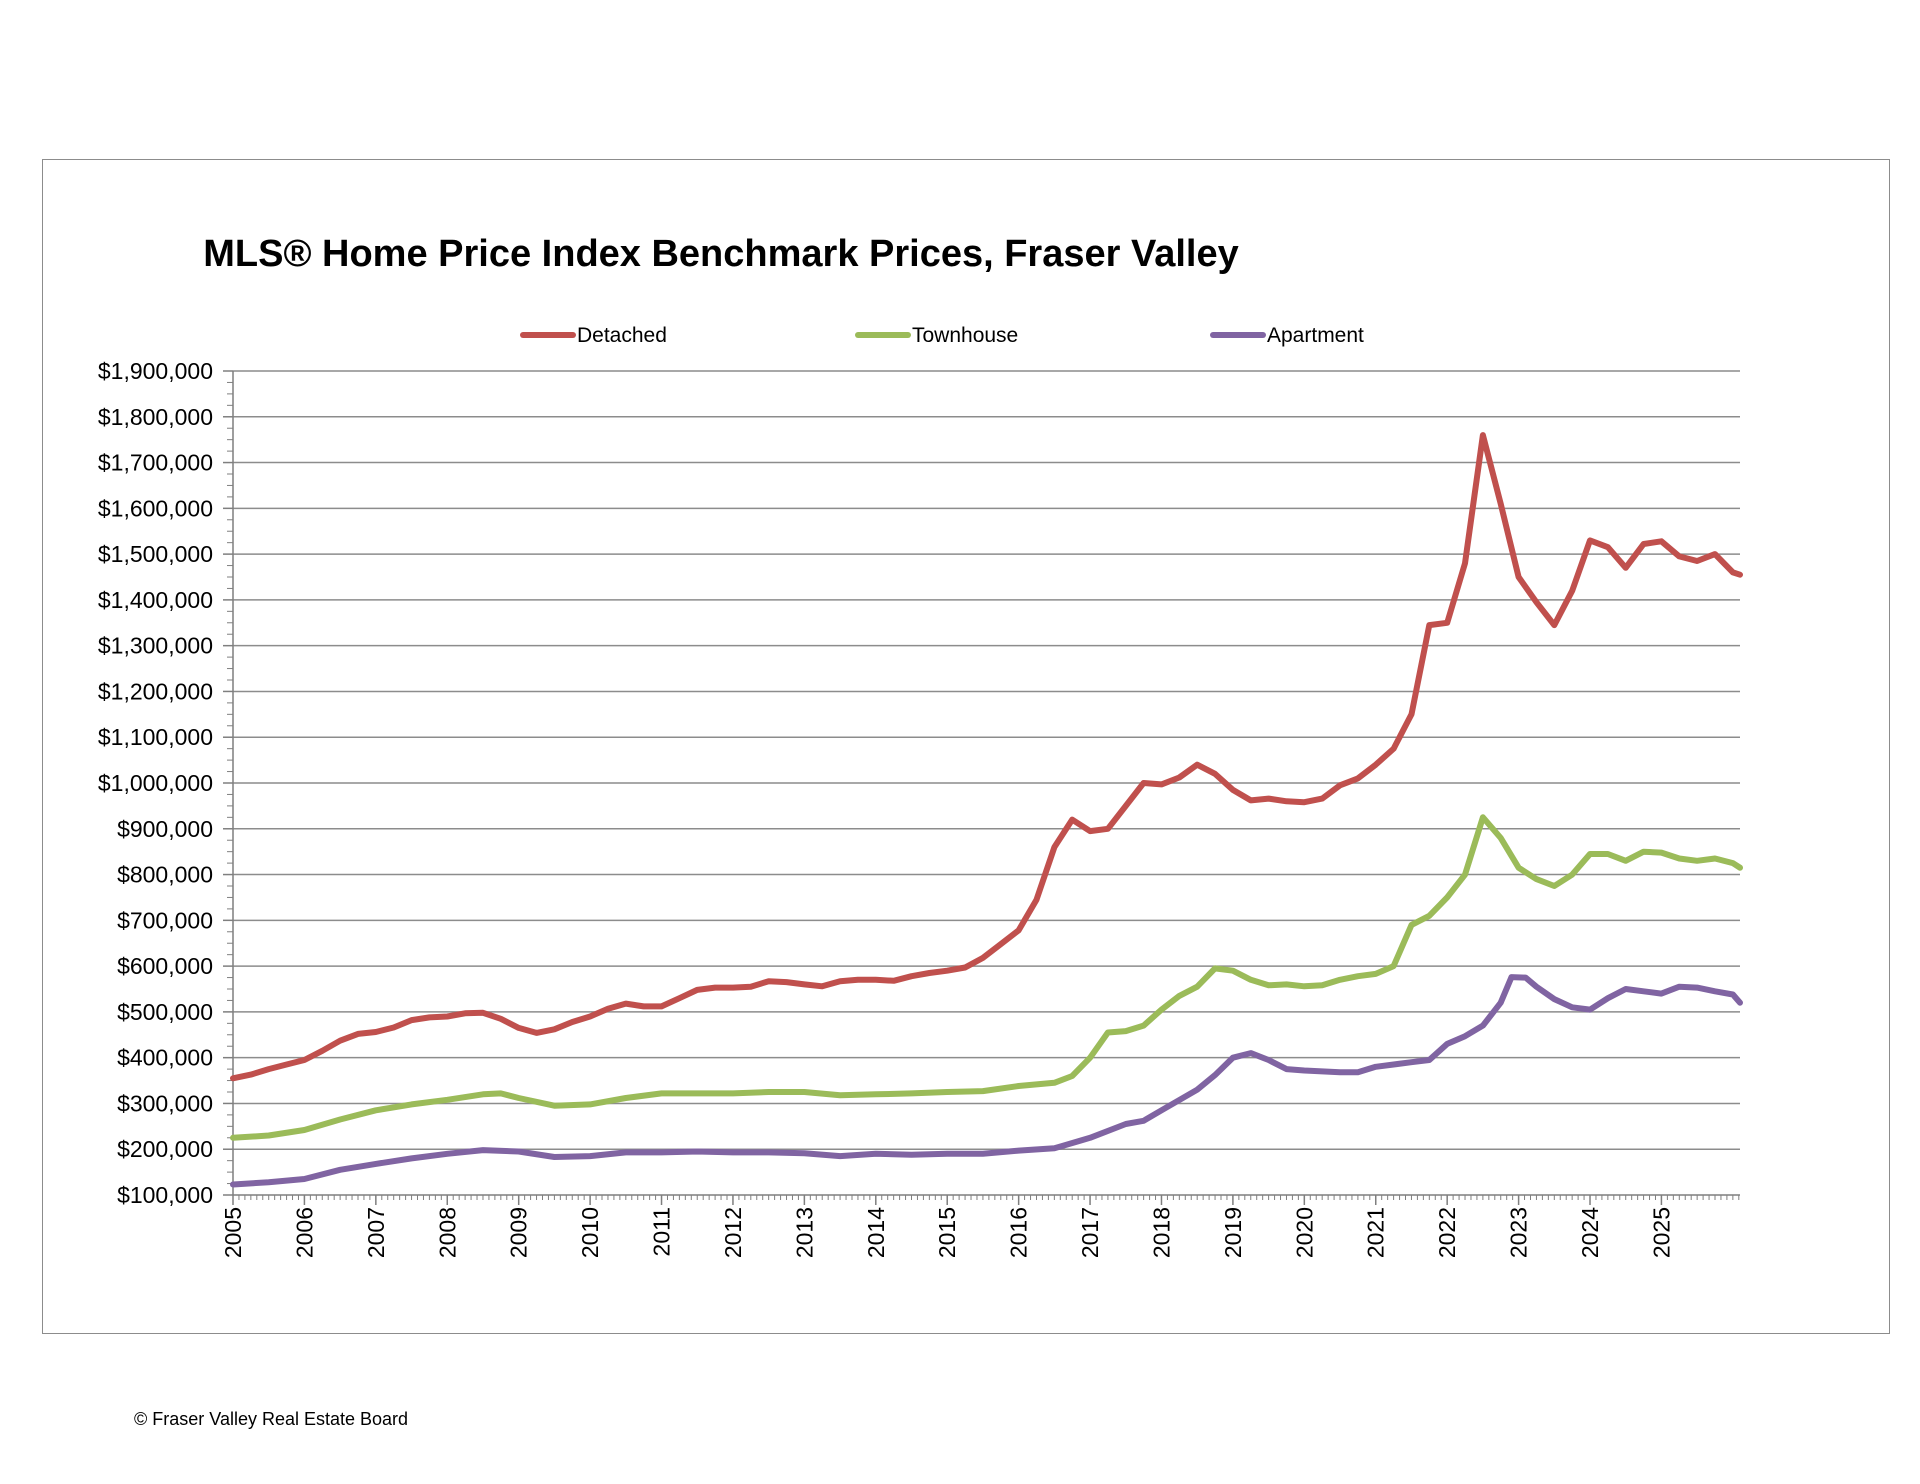 This screenshot has height=1484, width=1920. I want to click on y-tick-label: $1,700,000, so click(155, 463).